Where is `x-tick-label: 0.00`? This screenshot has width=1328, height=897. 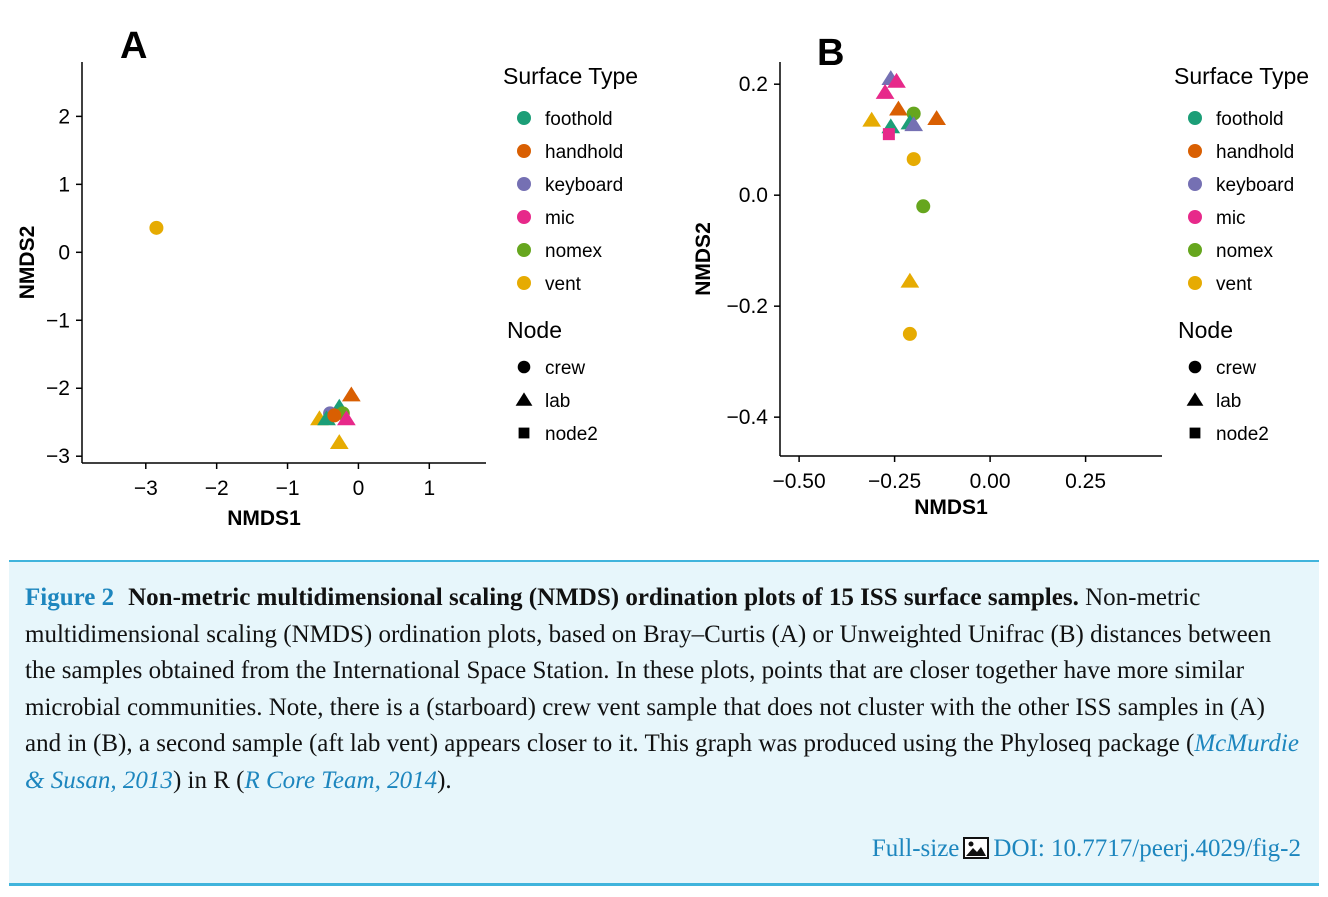
x-tick-label: 0.00 is located at coordinates (990, 481).